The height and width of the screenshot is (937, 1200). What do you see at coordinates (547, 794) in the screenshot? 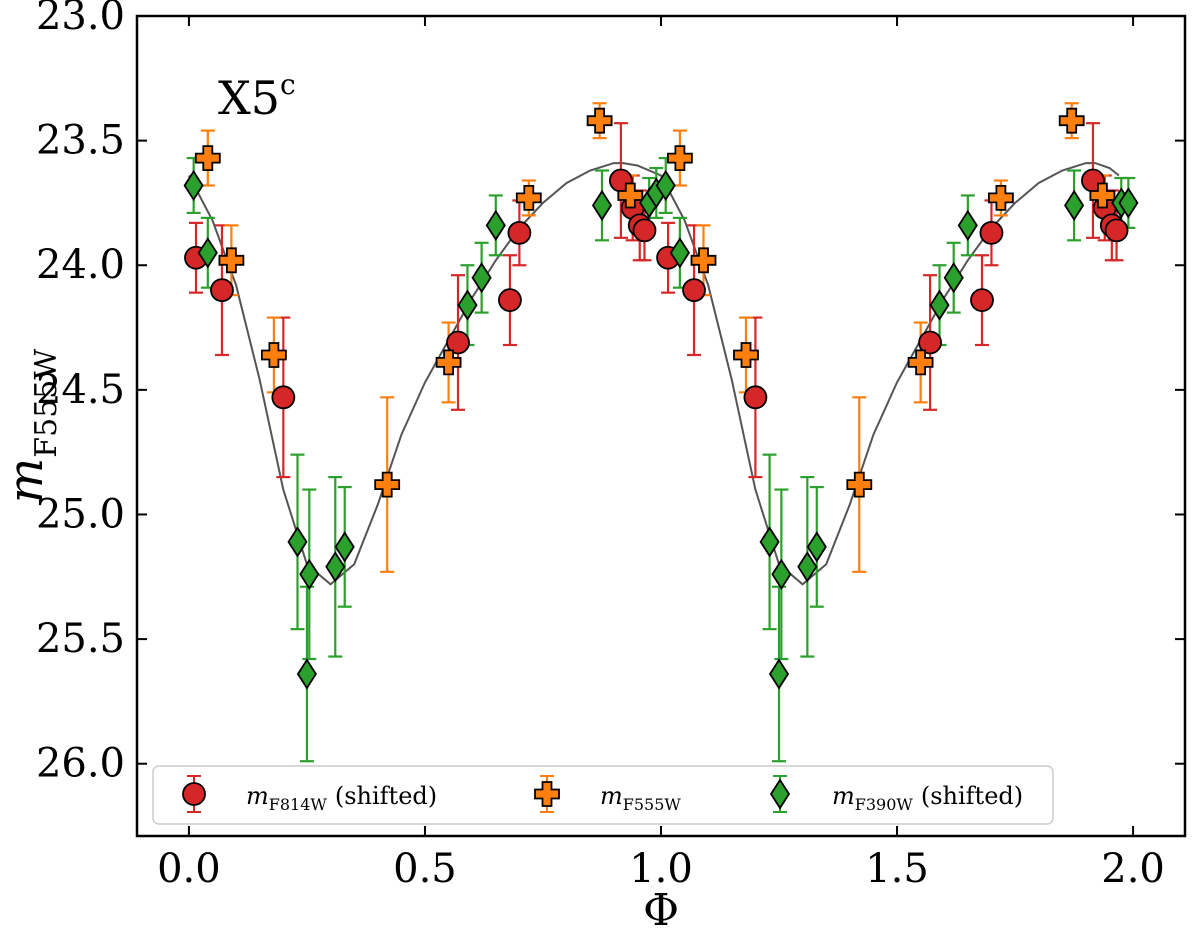
I see `legend-marker-plus` at bounding box center [547, 794].